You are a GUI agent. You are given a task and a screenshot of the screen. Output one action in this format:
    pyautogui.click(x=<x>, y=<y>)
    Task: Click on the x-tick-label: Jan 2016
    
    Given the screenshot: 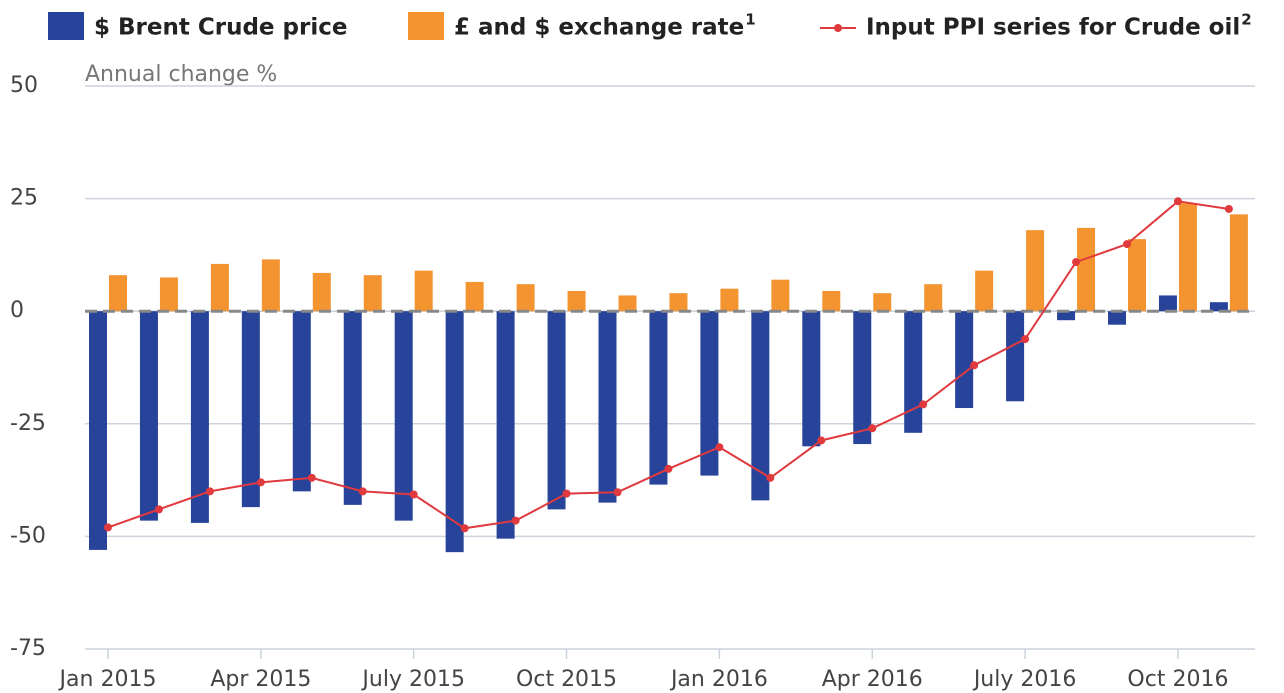 What is the action you would take?
    pyautogui.click(x=718, y=679)
    